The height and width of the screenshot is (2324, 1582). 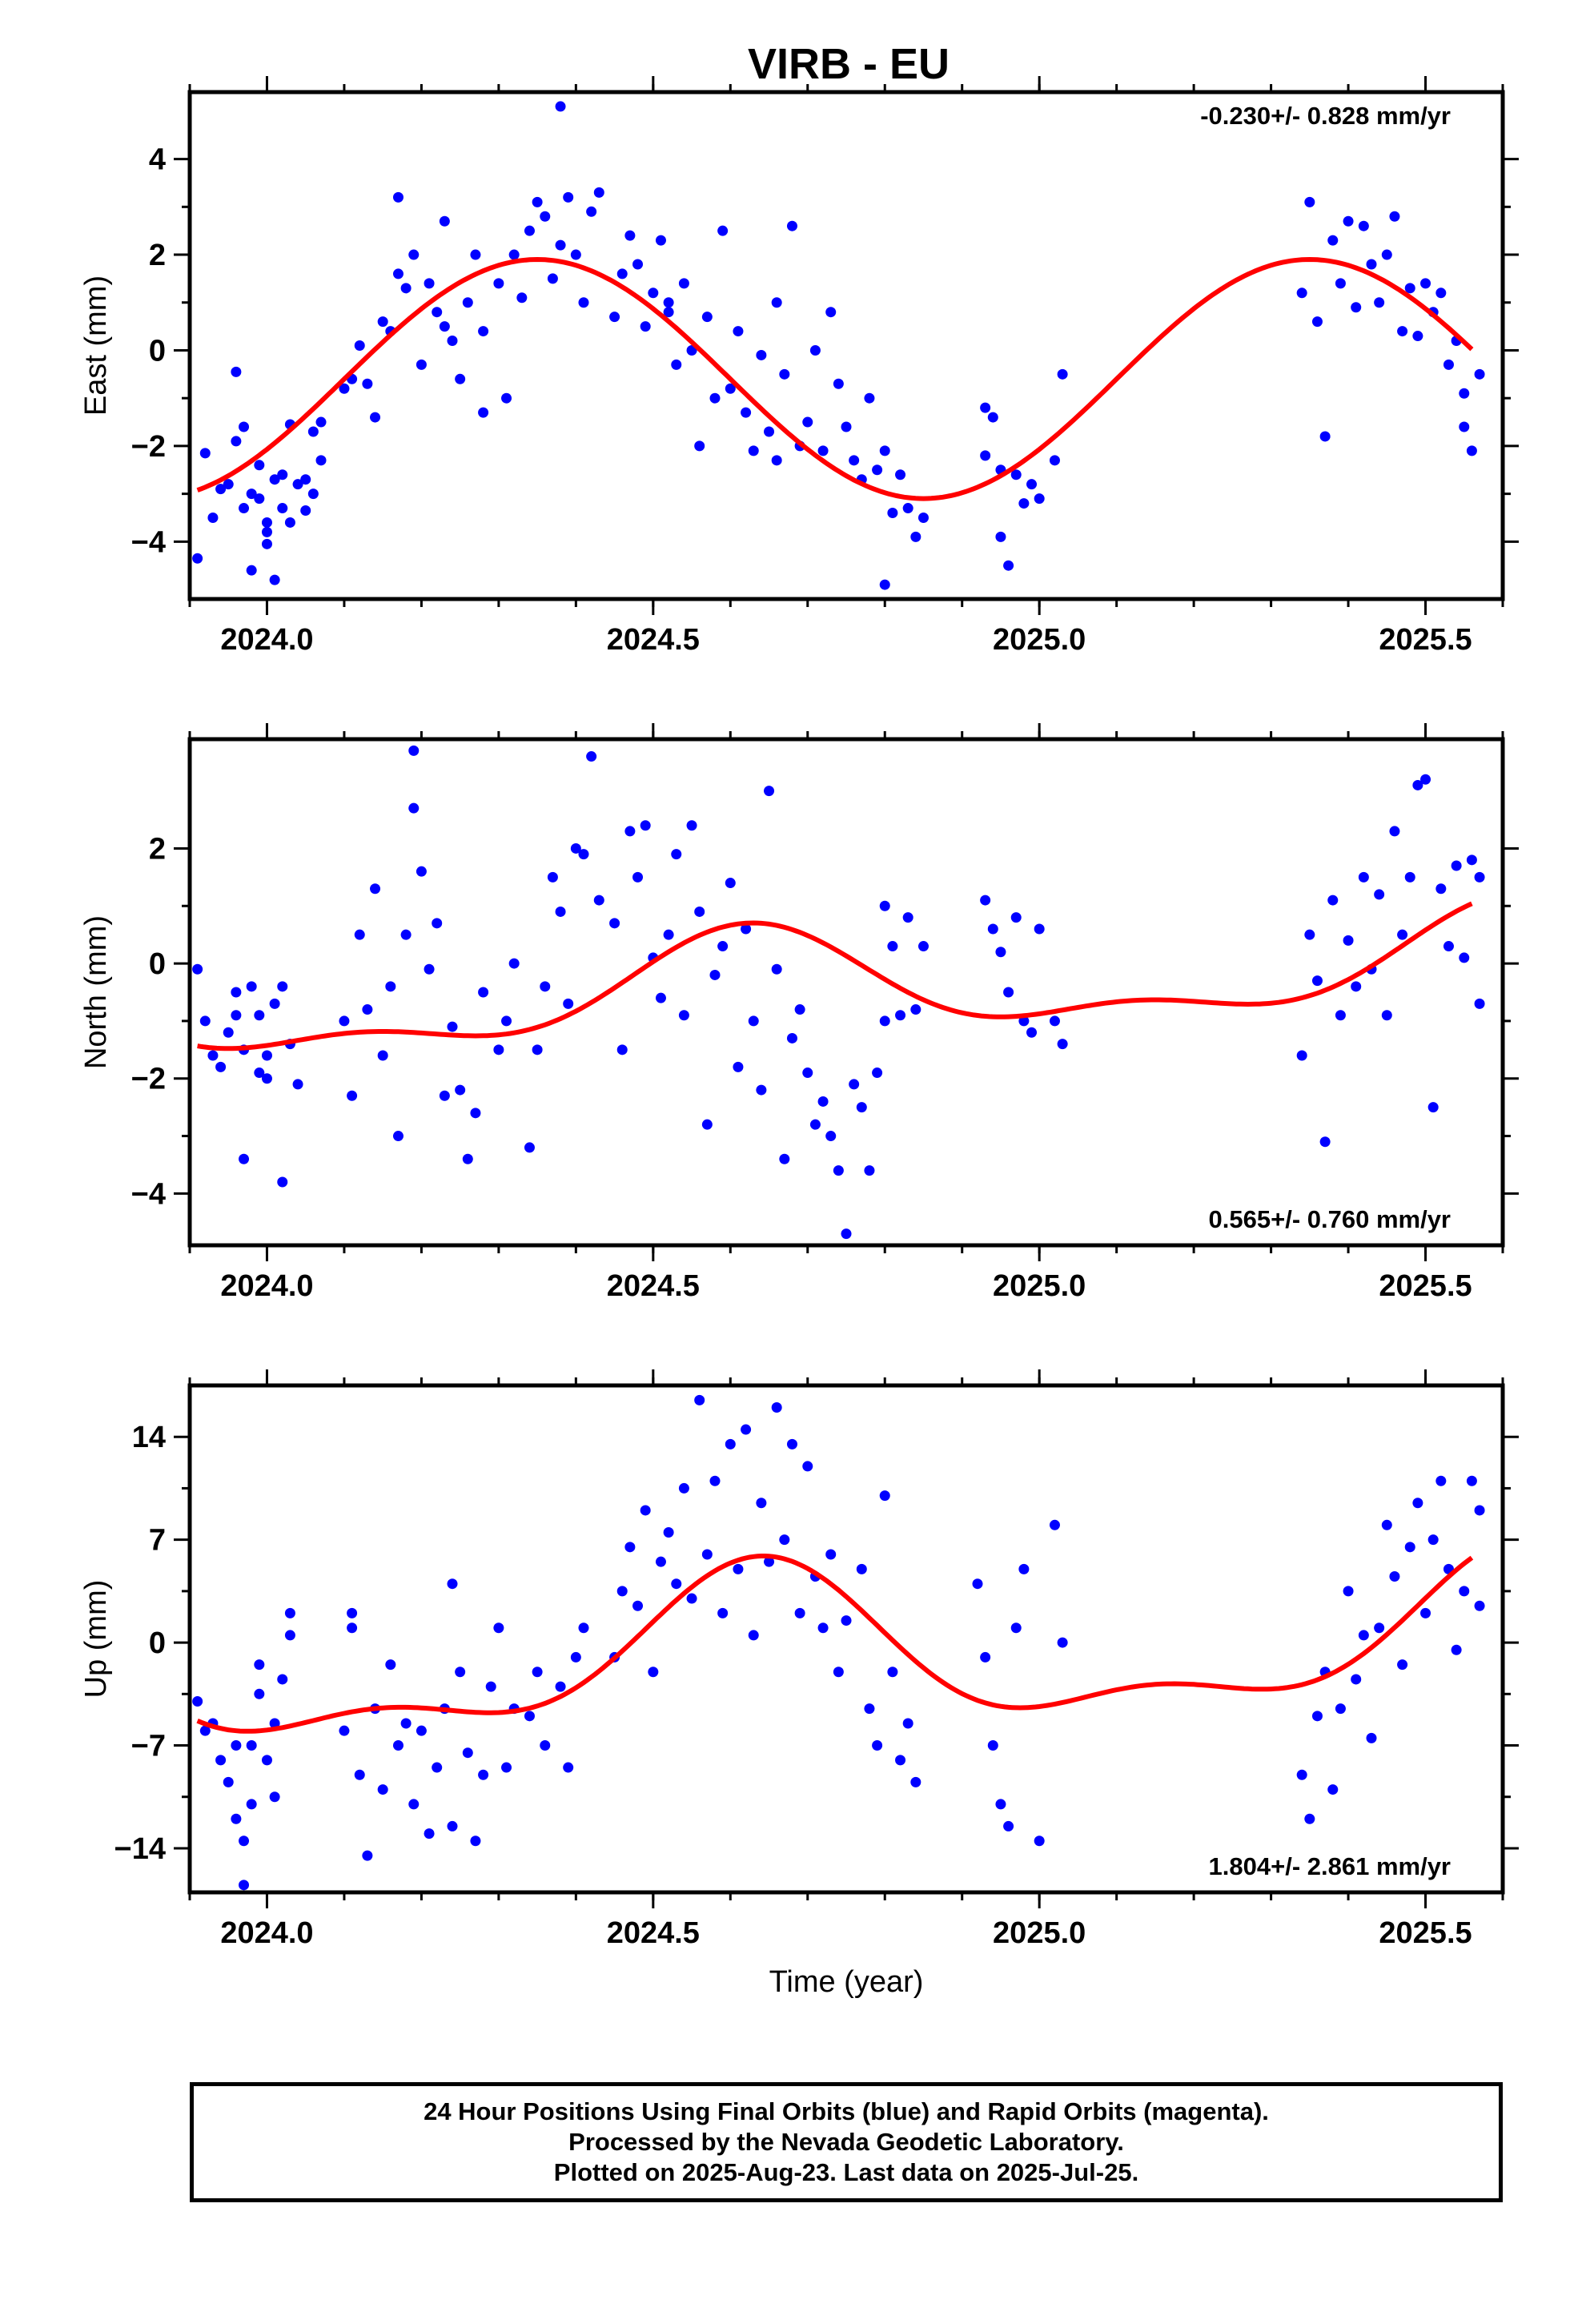 What do you see at coordinates (267, 1933) in the screenshot?
I see `up-x-tick-label: 2024.0` at bounding box center [267, 1933].